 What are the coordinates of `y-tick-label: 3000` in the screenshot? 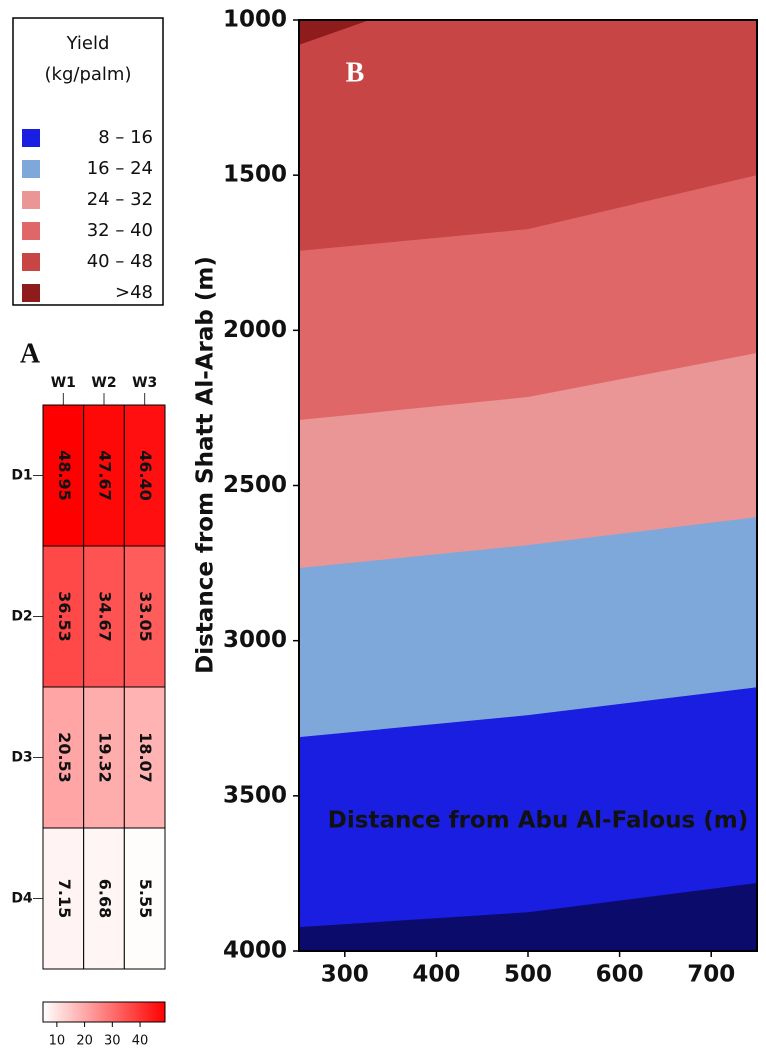 It's located at (255, 640).